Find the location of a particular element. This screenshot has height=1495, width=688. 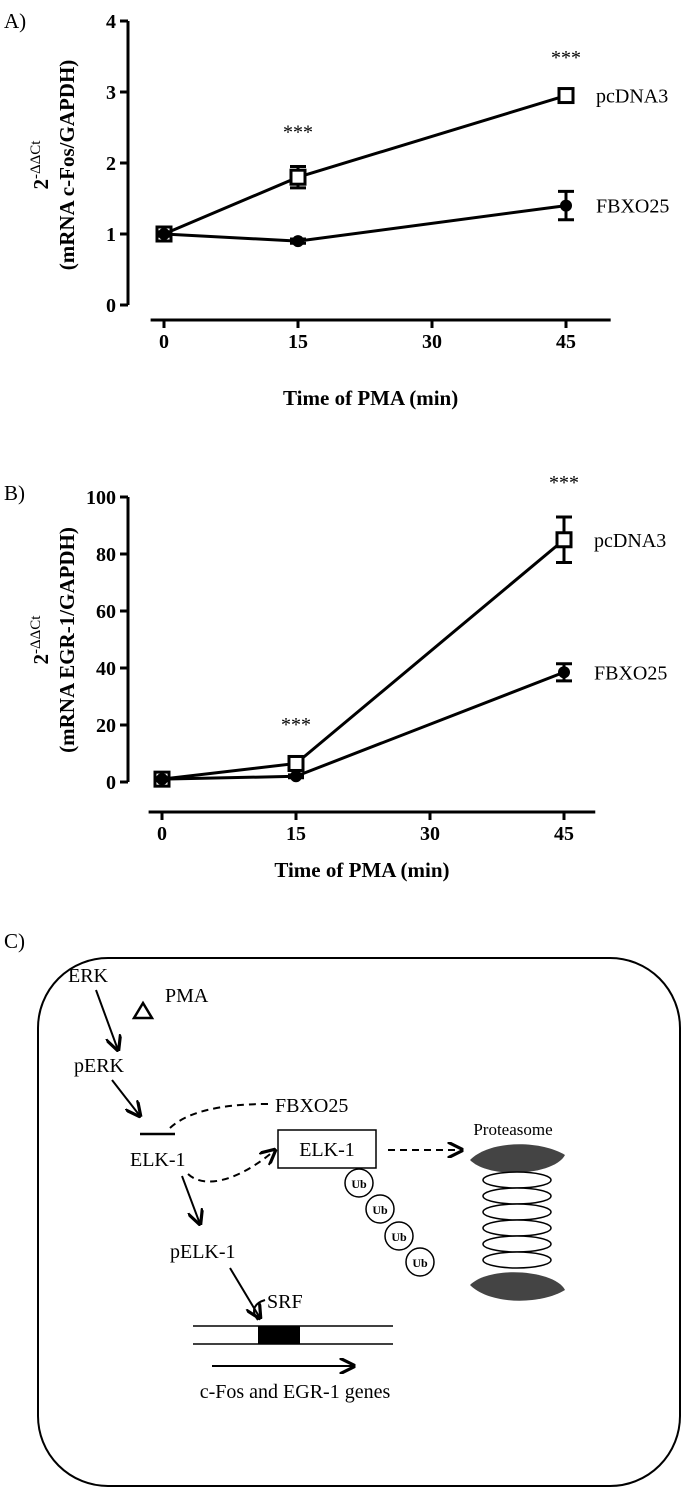

node: FBXO25 is located at coordinates (311, 1106).